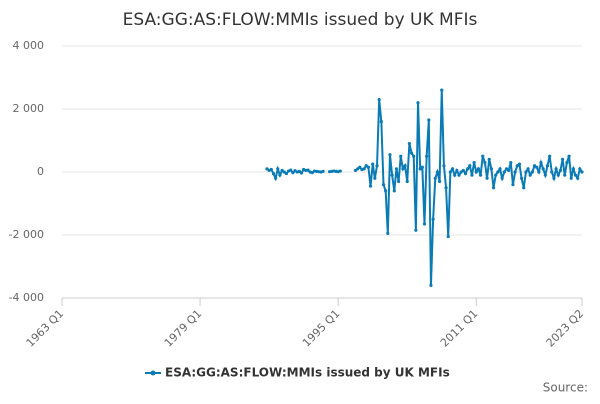 The width and height of the screenshot is (600, 404). Describe the element at coordinates (321, 328) in the screenshot. I see `x-tick-label: 1995 Q1` at that location.